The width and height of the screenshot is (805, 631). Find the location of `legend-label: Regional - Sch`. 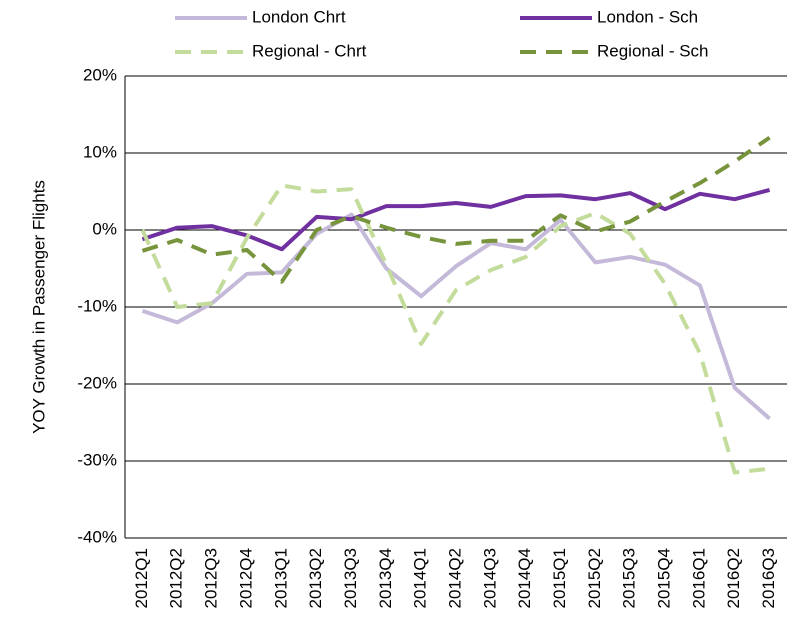

legend-label: Regional - Sch is located at coordinates (653, 50).